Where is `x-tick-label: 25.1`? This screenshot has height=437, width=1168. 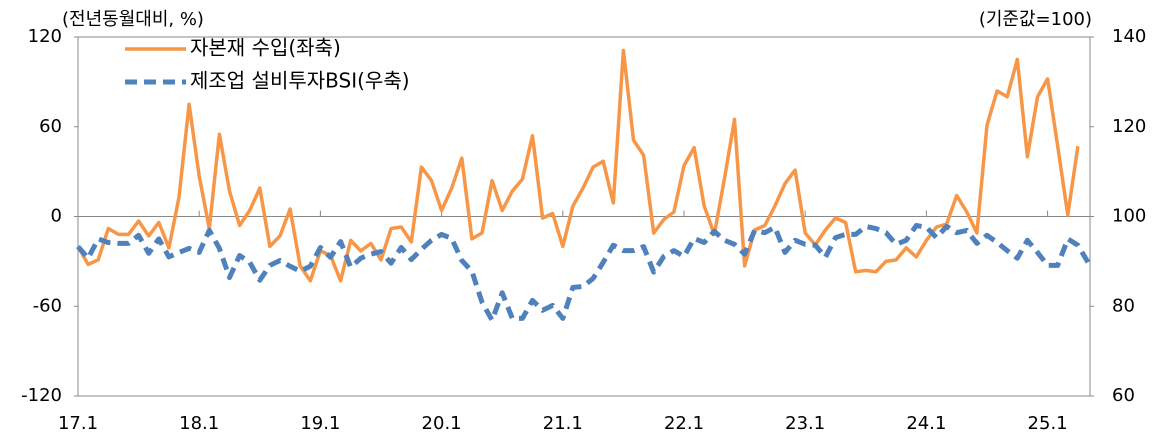 x-tick-label: 25.1 is located at coordinates (1048, 423).